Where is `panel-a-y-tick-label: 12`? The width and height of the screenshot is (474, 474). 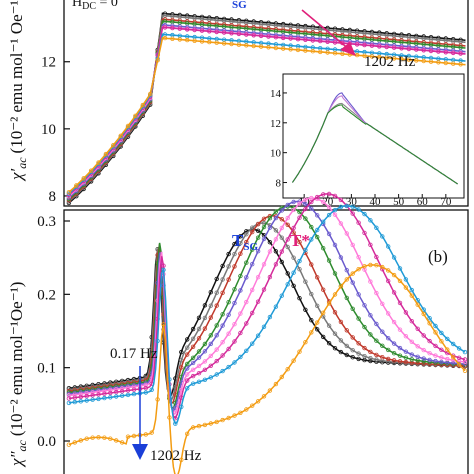
panel-a-y-tick-label: 12 is located at coordinates (48, 63).